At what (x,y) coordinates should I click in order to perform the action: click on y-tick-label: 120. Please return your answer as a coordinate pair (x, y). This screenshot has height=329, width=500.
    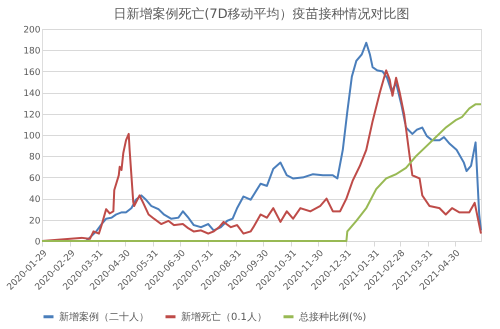
    Looking at the image, I should click on (32, 115).